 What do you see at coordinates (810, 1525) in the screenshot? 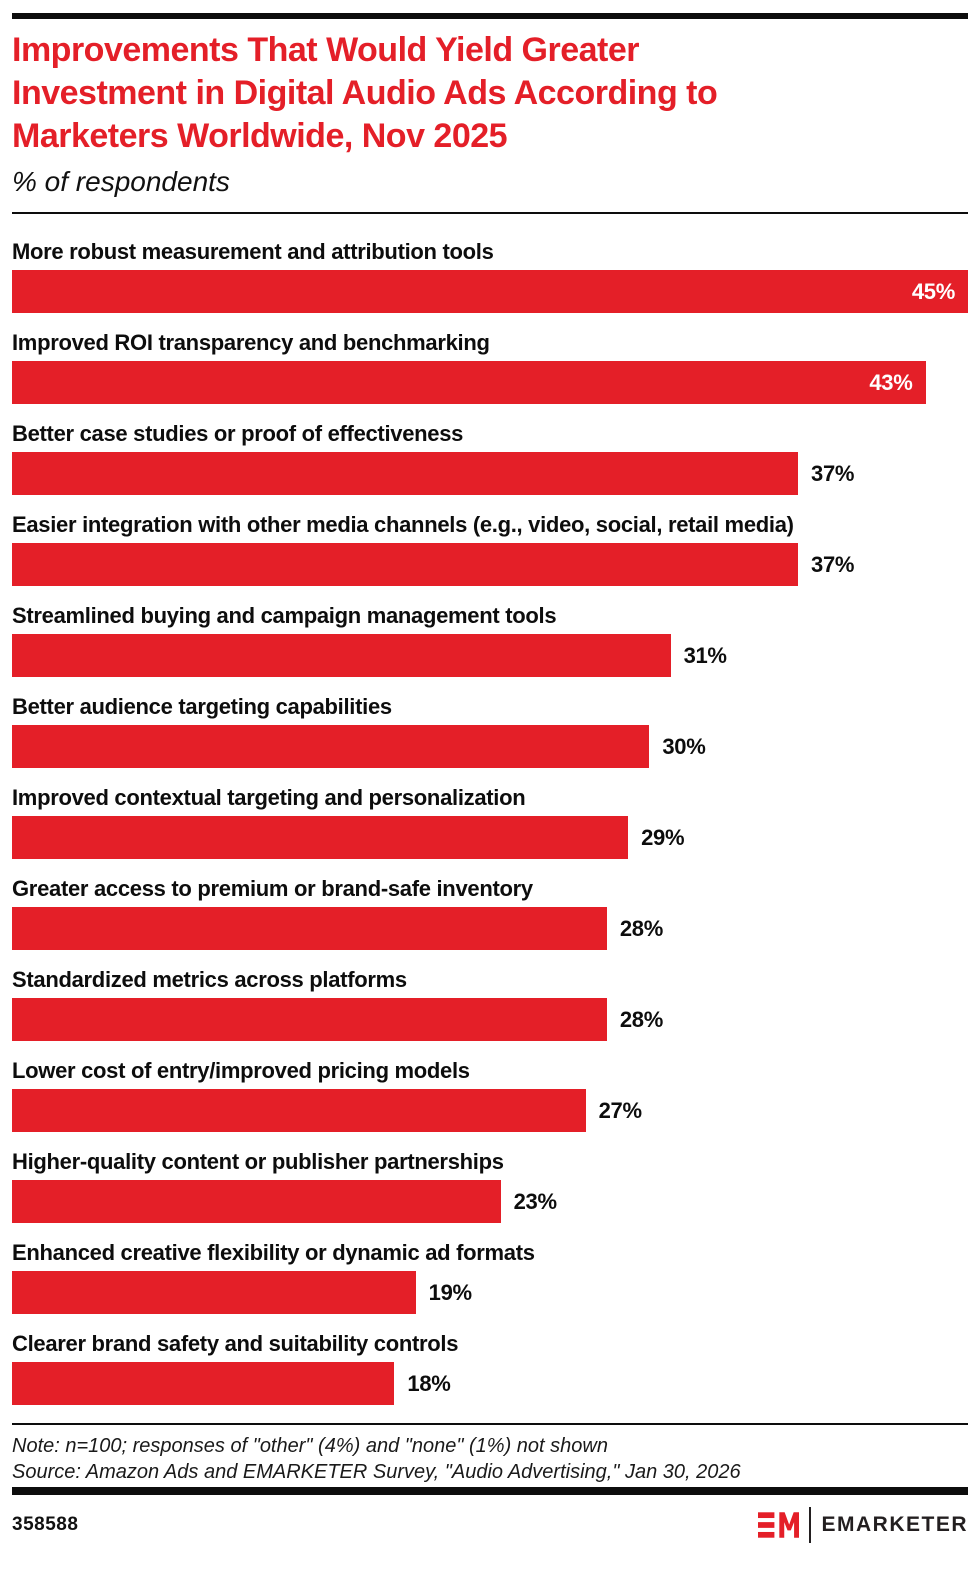
I see `logo-separator` at bounding box center [810, 1525].